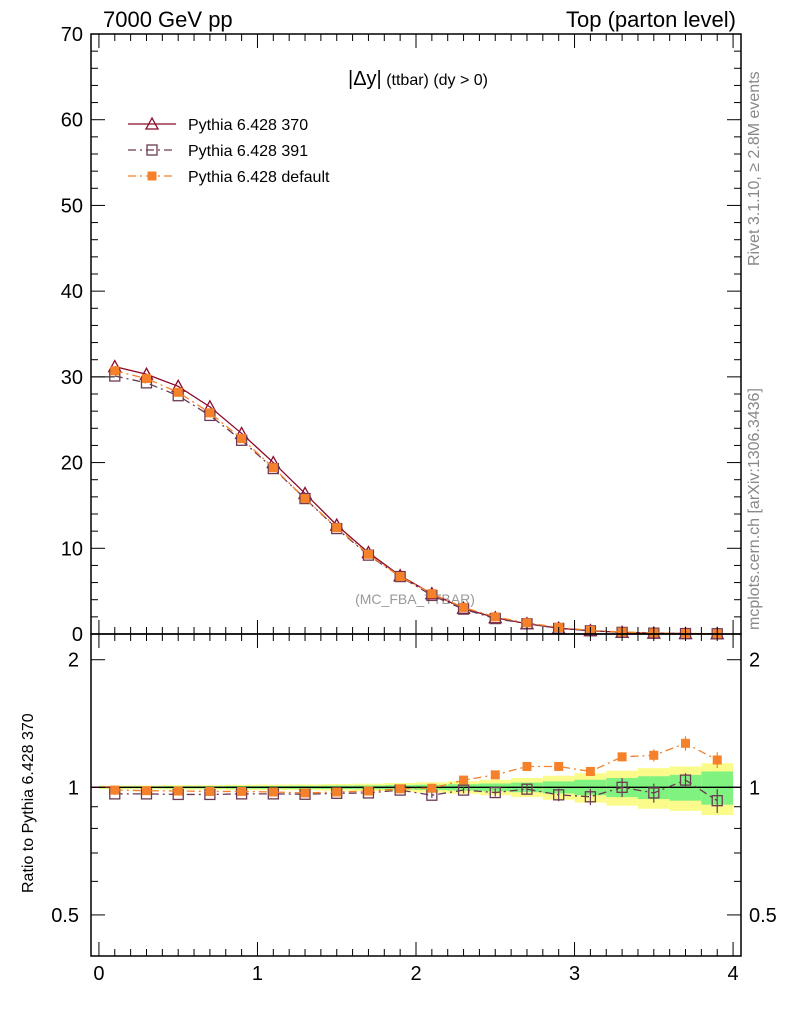  What do you see at coordinates (754, 661) in the screenshot?
I see `ratio-y-tick-label-right: 2` at bounding box center [754, 661].